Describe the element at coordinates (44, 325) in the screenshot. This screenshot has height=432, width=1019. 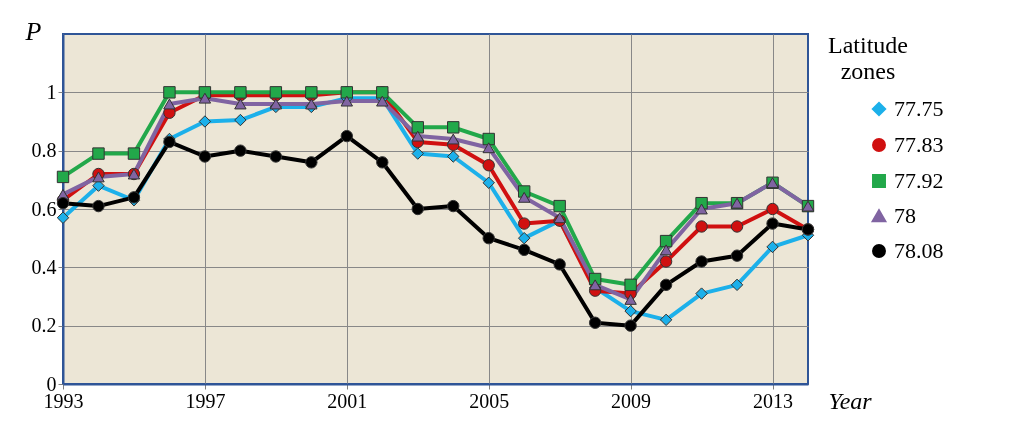
I see `y-tick-label: 0.2` at that location.